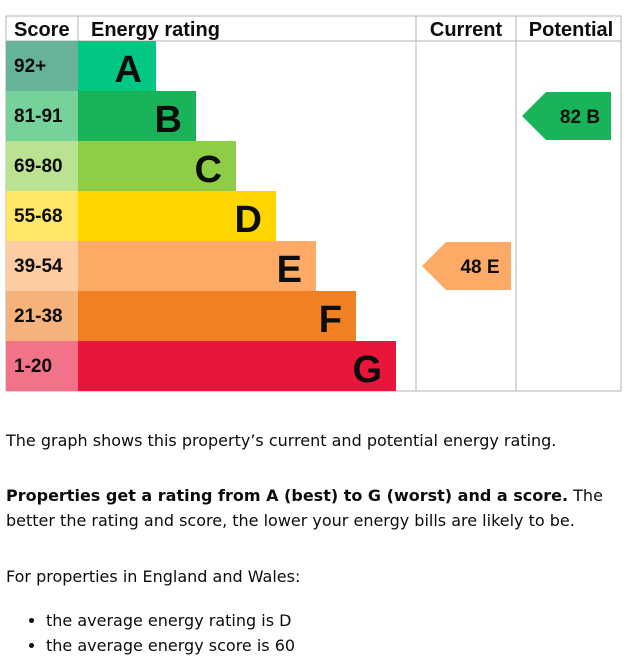 The width and height of the screenshot is (627, 666). Describe the element at coordinates (38, 166) in the screenshot. I see `band-score-label: 69-80` at that location.